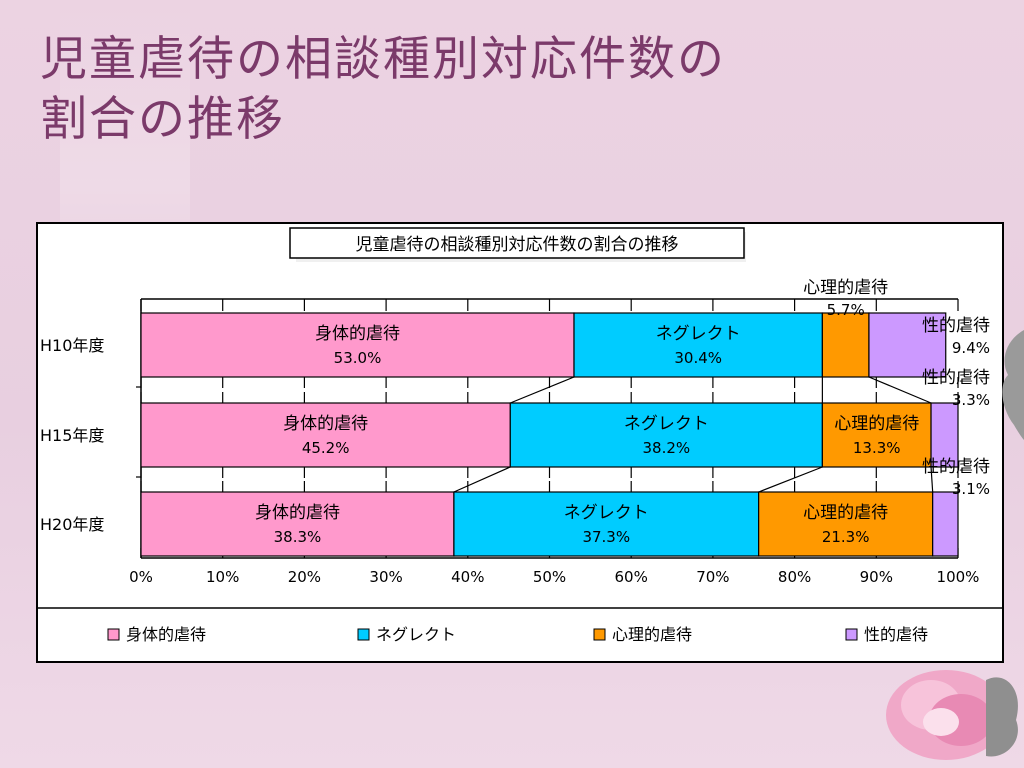  Describe the element at coordinates (794, 577) in the screenshot. I see `x-tick-label: 80%` at that location.